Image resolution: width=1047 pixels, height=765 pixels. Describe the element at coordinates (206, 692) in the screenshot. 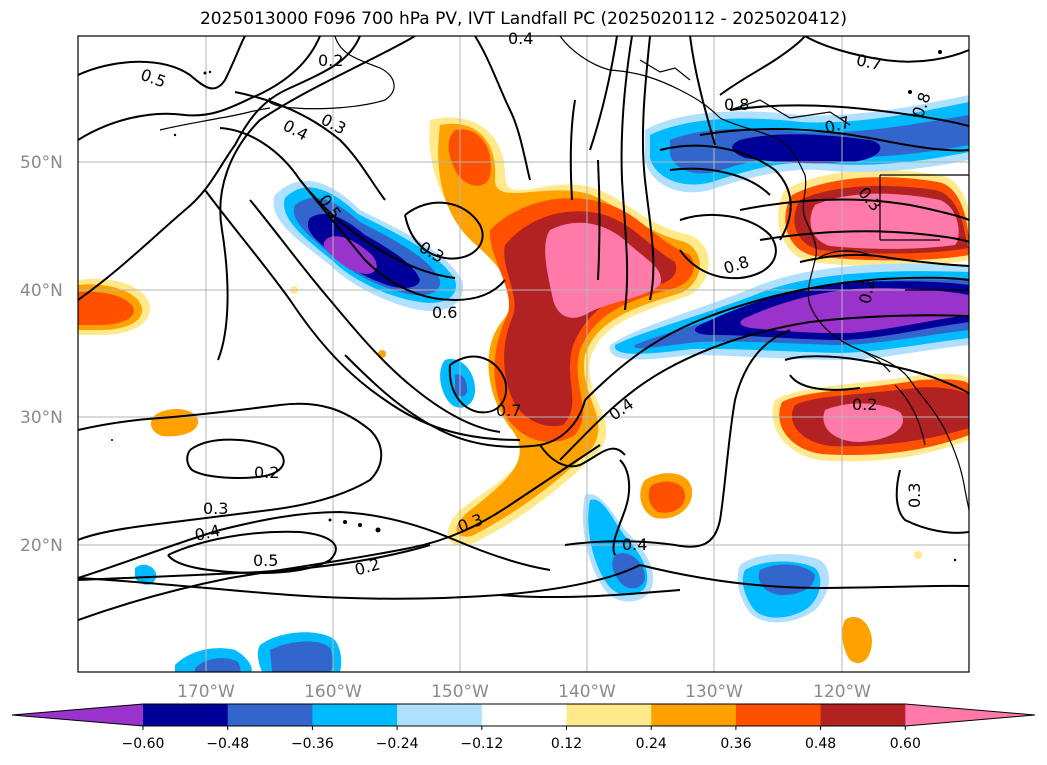

I see `lon-label: 170°W` at that location.